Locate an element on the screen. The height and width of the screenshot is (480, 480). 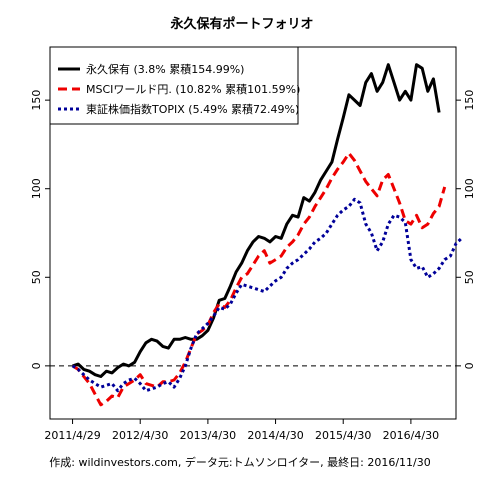
y-tick-label-left: 100 is located at coordinates (36, 188).